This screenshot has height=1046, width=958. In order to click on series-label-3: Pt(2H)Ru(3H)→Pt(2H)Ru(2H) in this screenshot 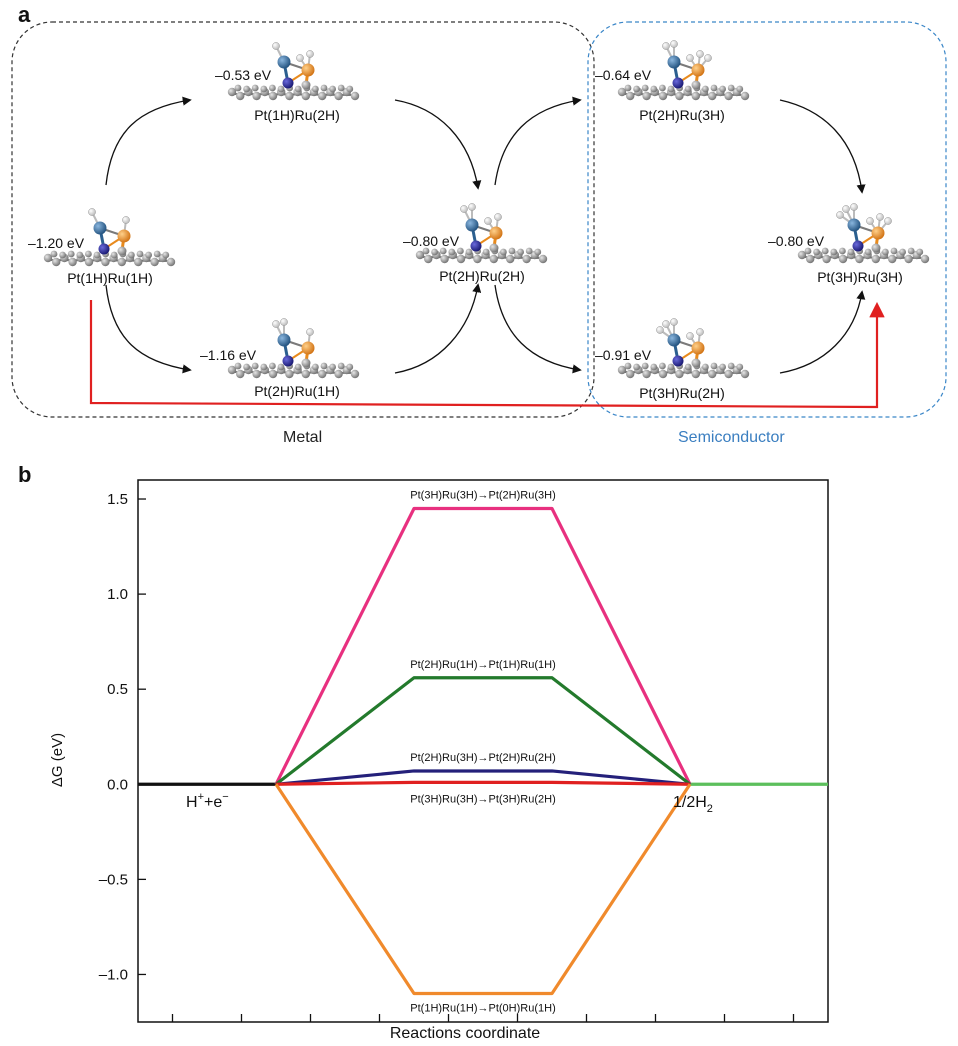, I will do `click(482, 758)`.